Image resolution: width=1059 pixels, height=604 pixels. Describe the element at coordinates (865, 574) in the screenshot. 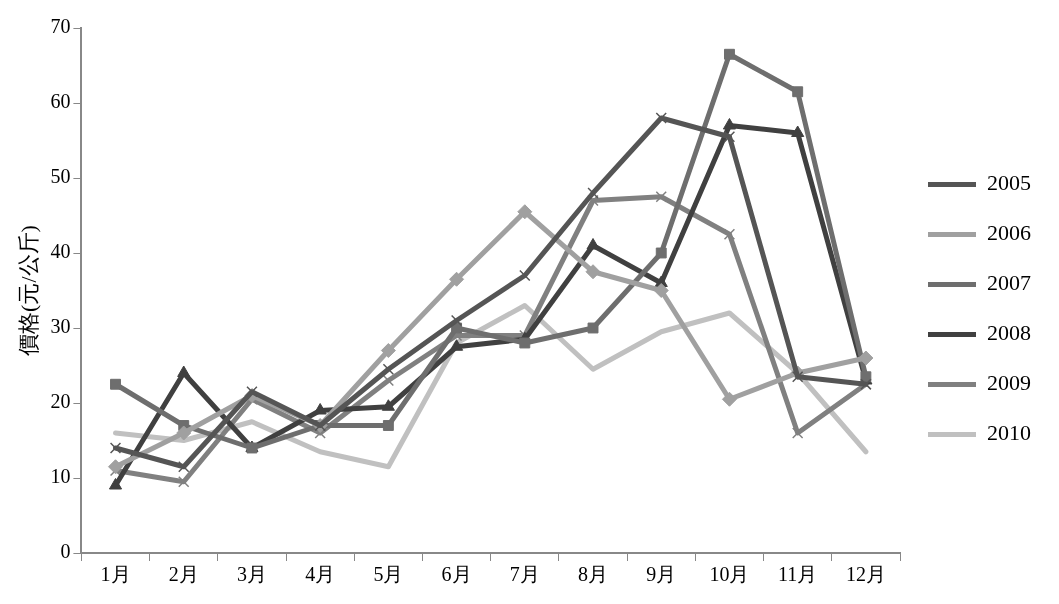

I see `x-tick-label: 12月` at that location.